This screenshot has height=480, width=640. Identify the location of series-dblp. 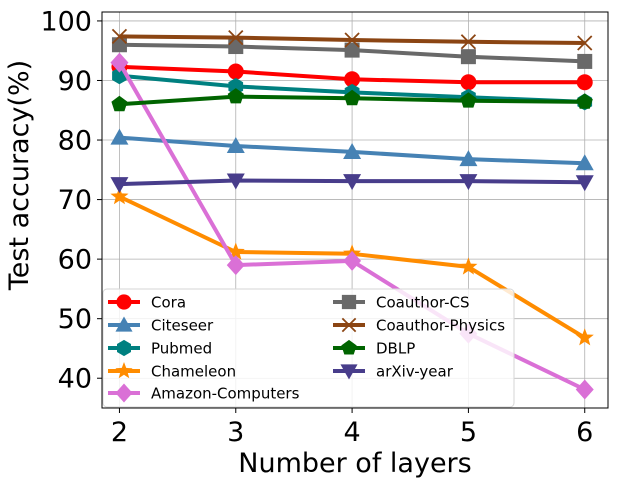
(352, 100).